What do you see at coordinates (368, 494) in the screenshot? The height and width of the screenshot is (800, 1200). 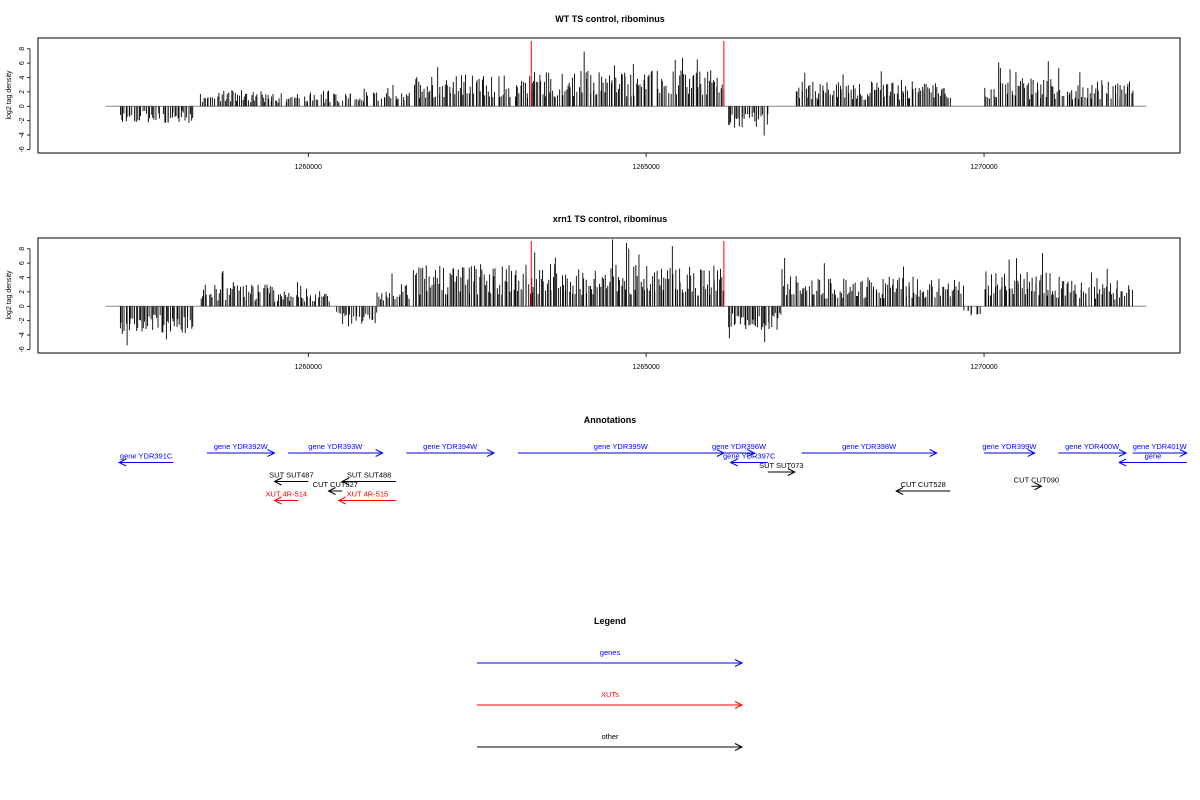 I see `feature-label: XUT 4R-515` at bounding box center [368, 494].